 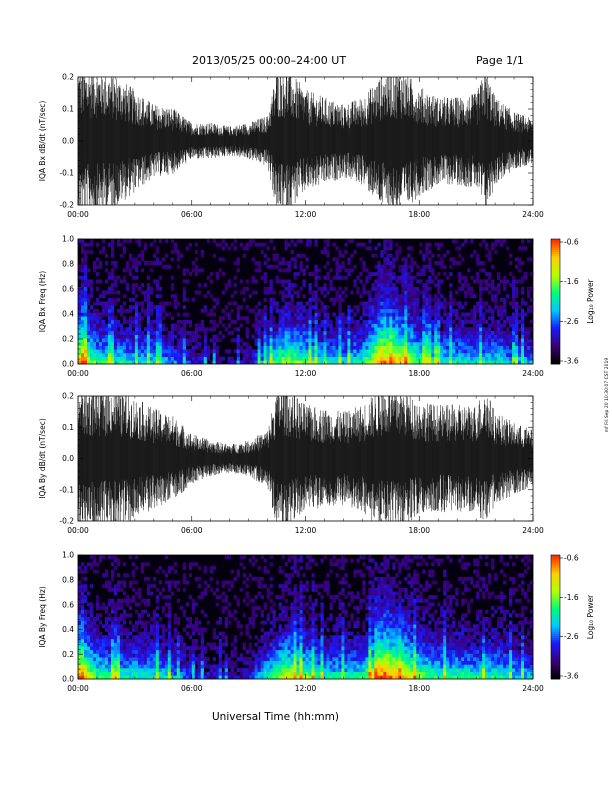 I want to click on y-tick-label: -0.1, so click(x=66, y=173).